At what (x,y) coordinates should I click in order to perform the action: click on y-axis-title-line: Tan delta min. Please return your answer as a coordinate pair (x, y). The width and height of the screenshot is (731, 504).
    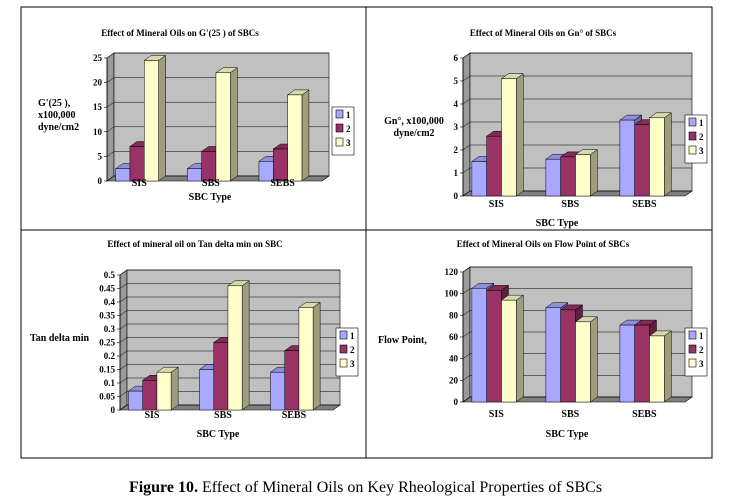
    Looking at the image, I should click on (60, 338).